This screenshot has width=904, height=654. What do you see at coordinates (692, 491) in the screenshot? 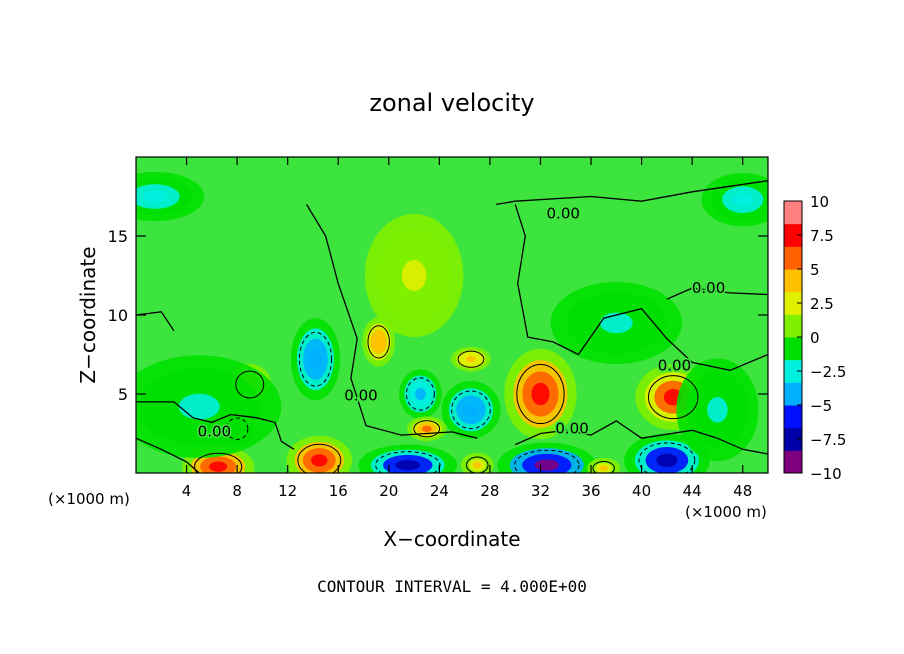
I see `x-tick-label: 44` at bounding box center [692, 491].